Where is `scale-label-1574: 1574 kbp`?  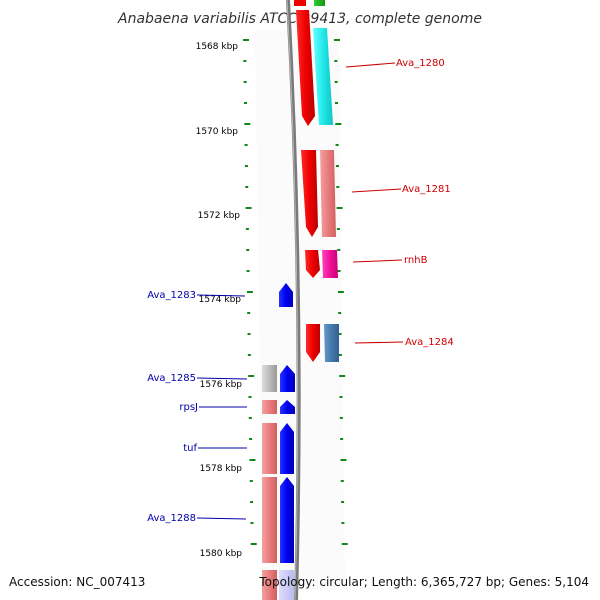 scale-label-1574: 1574 kbp is located at coordinates (220, 300).